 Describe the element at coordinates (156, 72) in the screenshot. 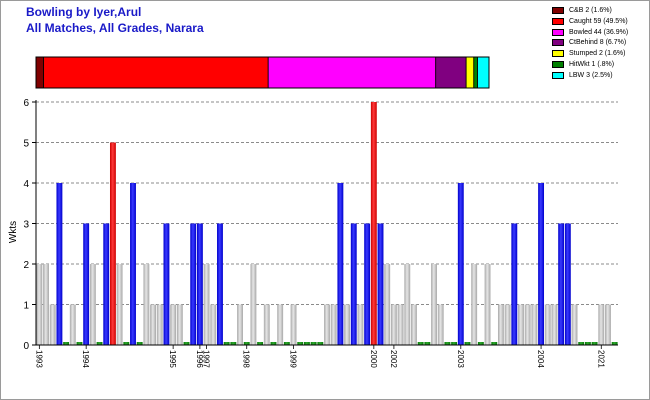

I see `stack-segment-caught` at that location.